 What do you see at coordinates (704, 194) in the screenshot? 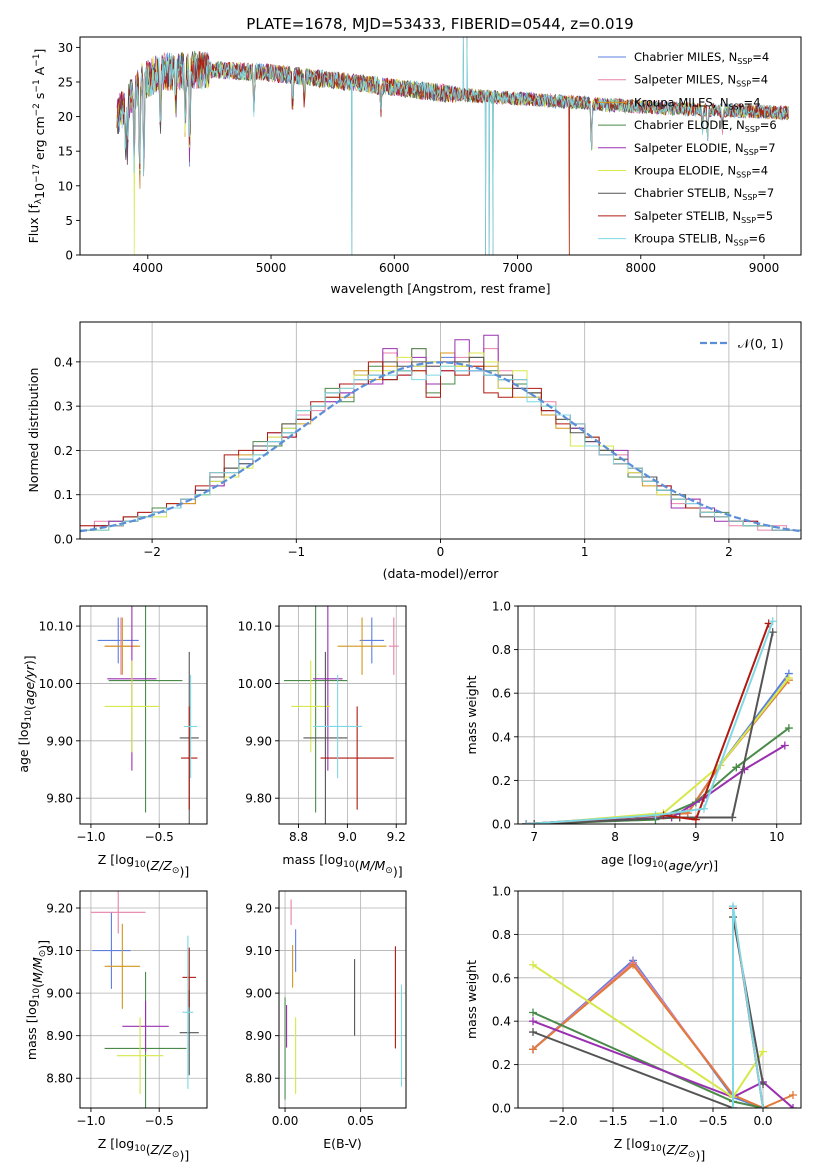
I see `legend-label-6: Chabrier STELIB, NSSP=7` at bounding box center [704, 194].